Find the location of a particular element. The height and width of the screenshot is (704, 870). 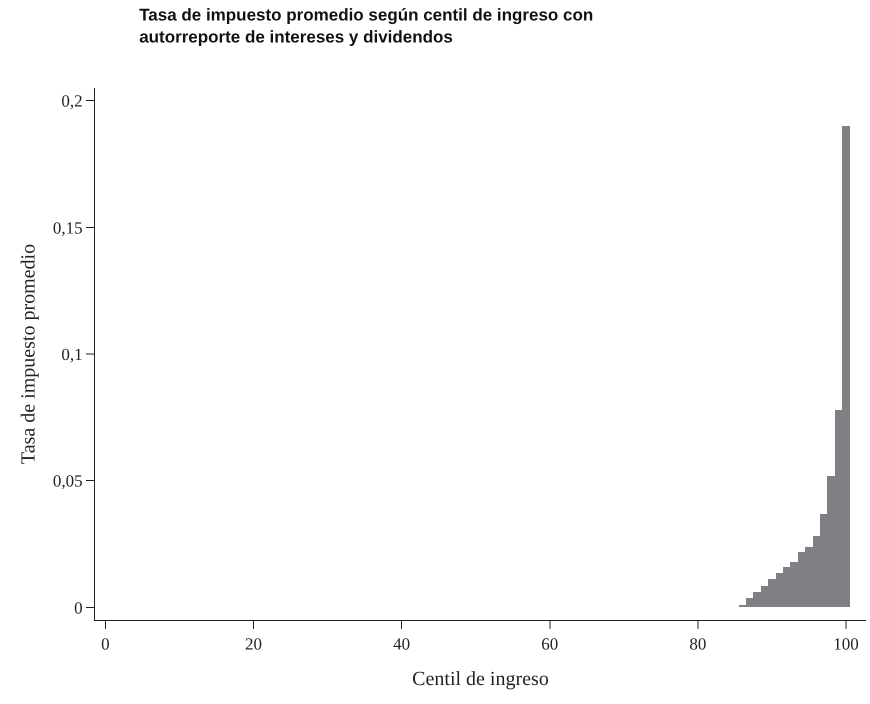

x-tick-label: 100 is located at coordinates (846, 644).